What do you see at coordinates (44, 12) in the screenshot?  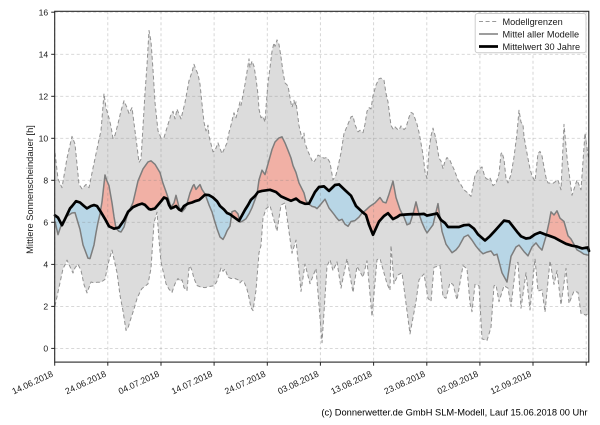 I see `svg-text: 16` at bounding box center [44, 12].